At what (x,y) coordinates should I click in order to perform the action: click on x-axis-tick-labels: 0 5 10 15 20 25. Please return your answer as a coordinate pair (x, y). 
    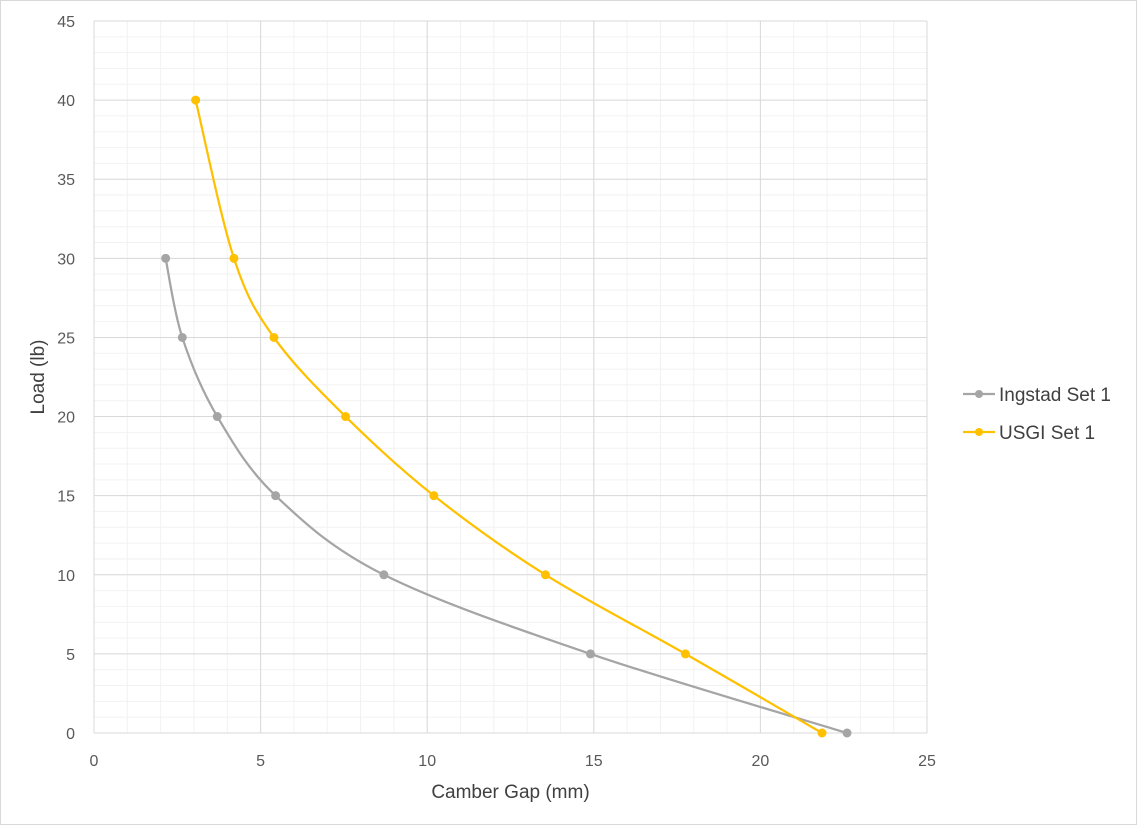
    Looking at the image, I should click on (513, 761).